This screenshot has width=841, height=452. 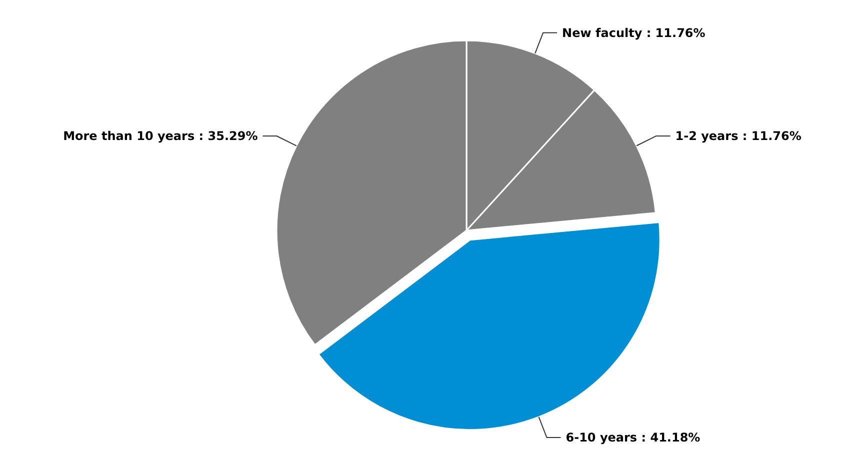 I want to click on slice-label: New faculty : 11.76%, so click(x=634, y=33).